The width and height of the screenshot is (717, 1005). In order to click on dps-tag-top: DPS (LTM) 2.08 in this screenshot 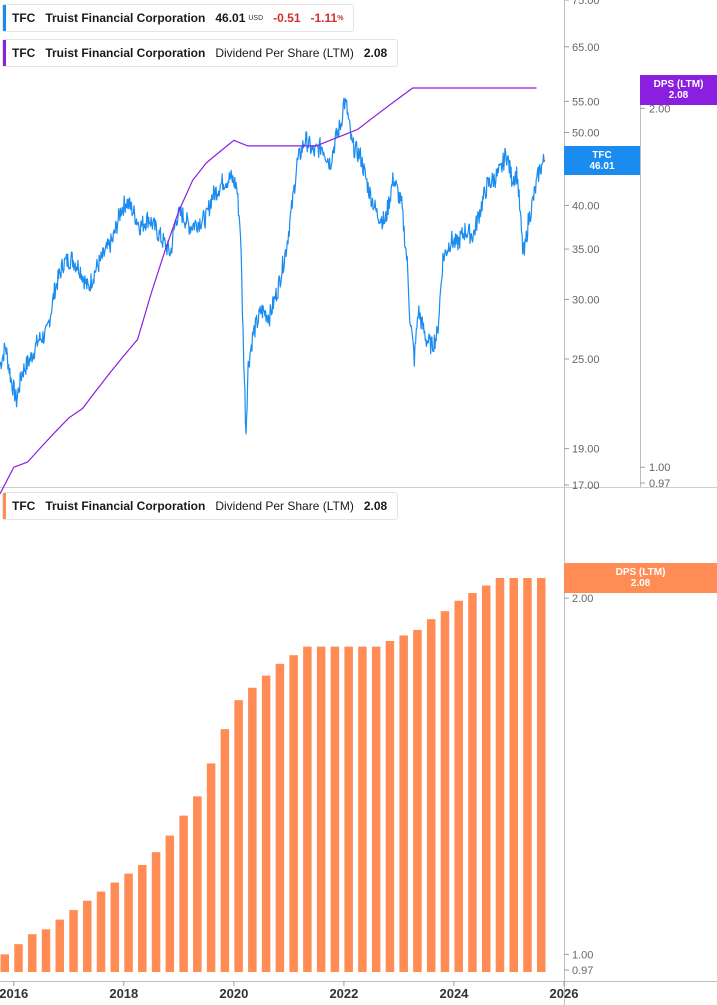, I will do `click(678, 90)`.